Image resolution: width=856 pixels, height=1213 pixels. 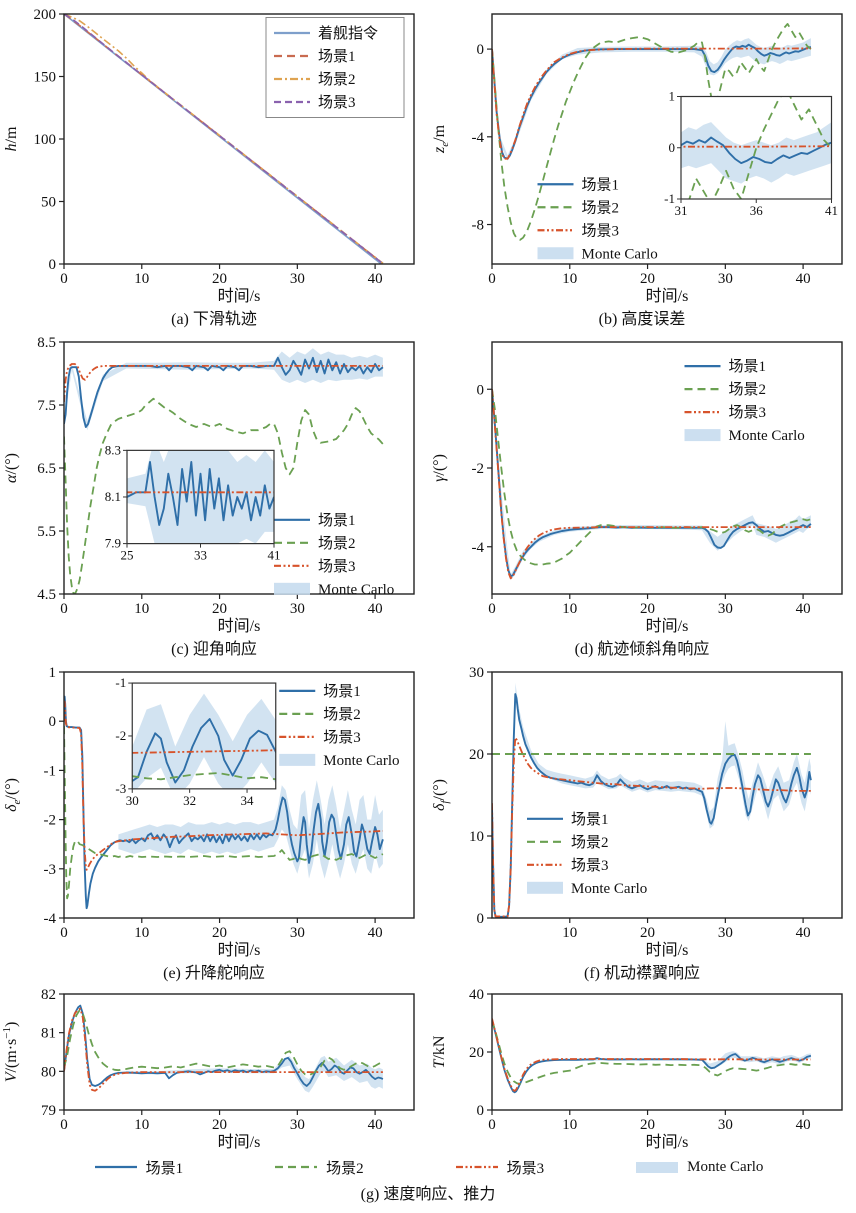 I want to click on subplot-b-caption: (b) 高度误差, so click(x=642, y=319).